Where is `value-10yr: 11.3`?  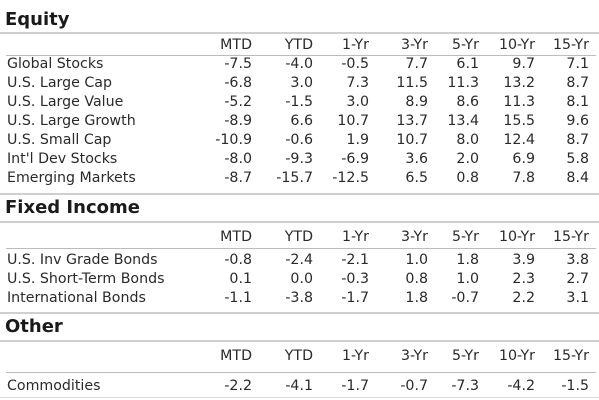 value-10yr: 11.3 is located at coordinates (519, 102).